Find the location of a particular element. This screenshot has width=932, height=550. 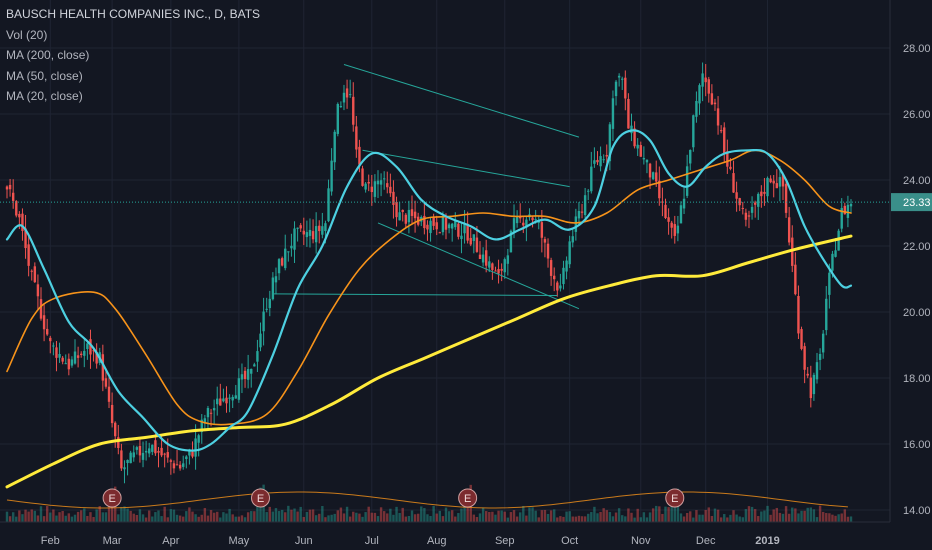

trendline is located at coordinates (478, 266).